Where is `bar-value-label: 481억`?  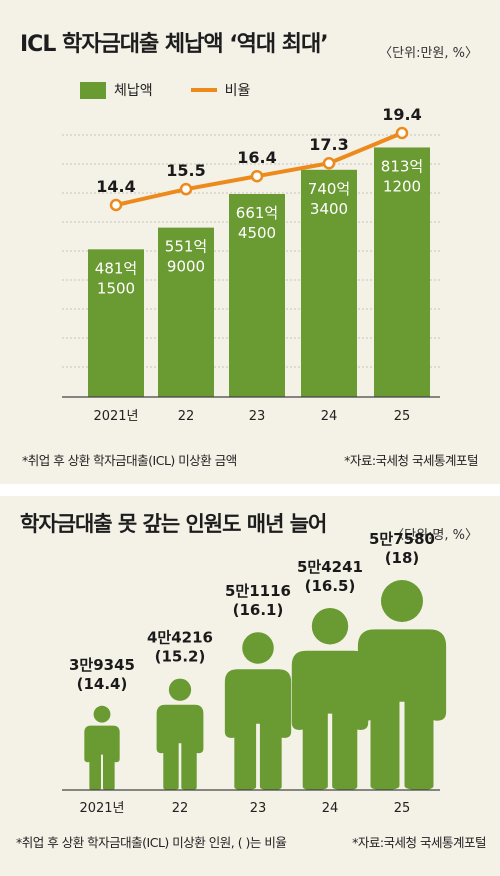
bar-value-label: 481억 is located at coordinates (116, 268).